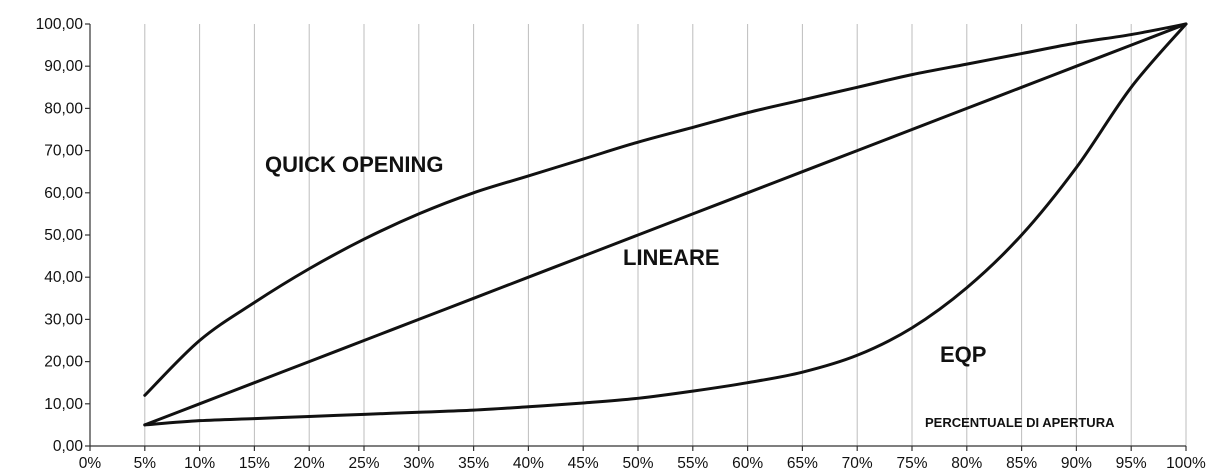 This screenshot has width=1210, height=473. I want to click on y-tick-label: 40,00, so click(63, 277).